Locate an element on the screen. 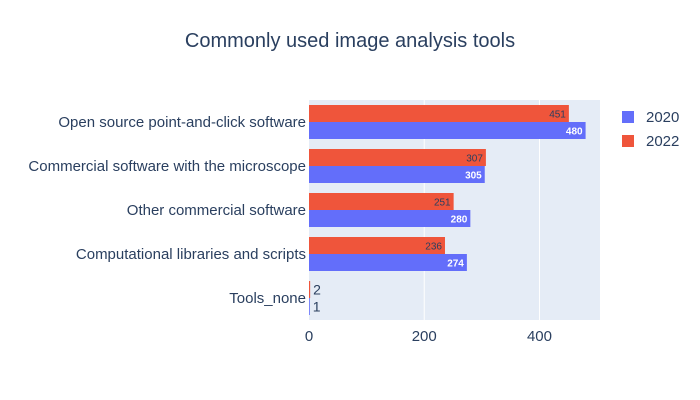  bar-value-label: 305 is located at coordinates (473, 176).